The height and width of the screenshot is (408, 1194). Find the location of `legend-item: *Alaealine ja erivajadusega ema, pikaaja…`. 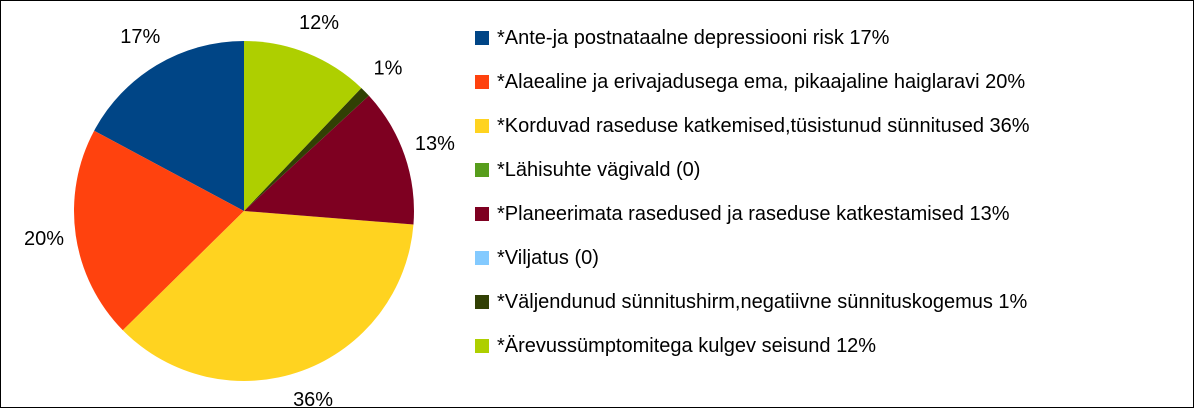

legend-item: *Alaealine ja erivajadusega ema, pikaaja… is located at coordinates (825, 82).